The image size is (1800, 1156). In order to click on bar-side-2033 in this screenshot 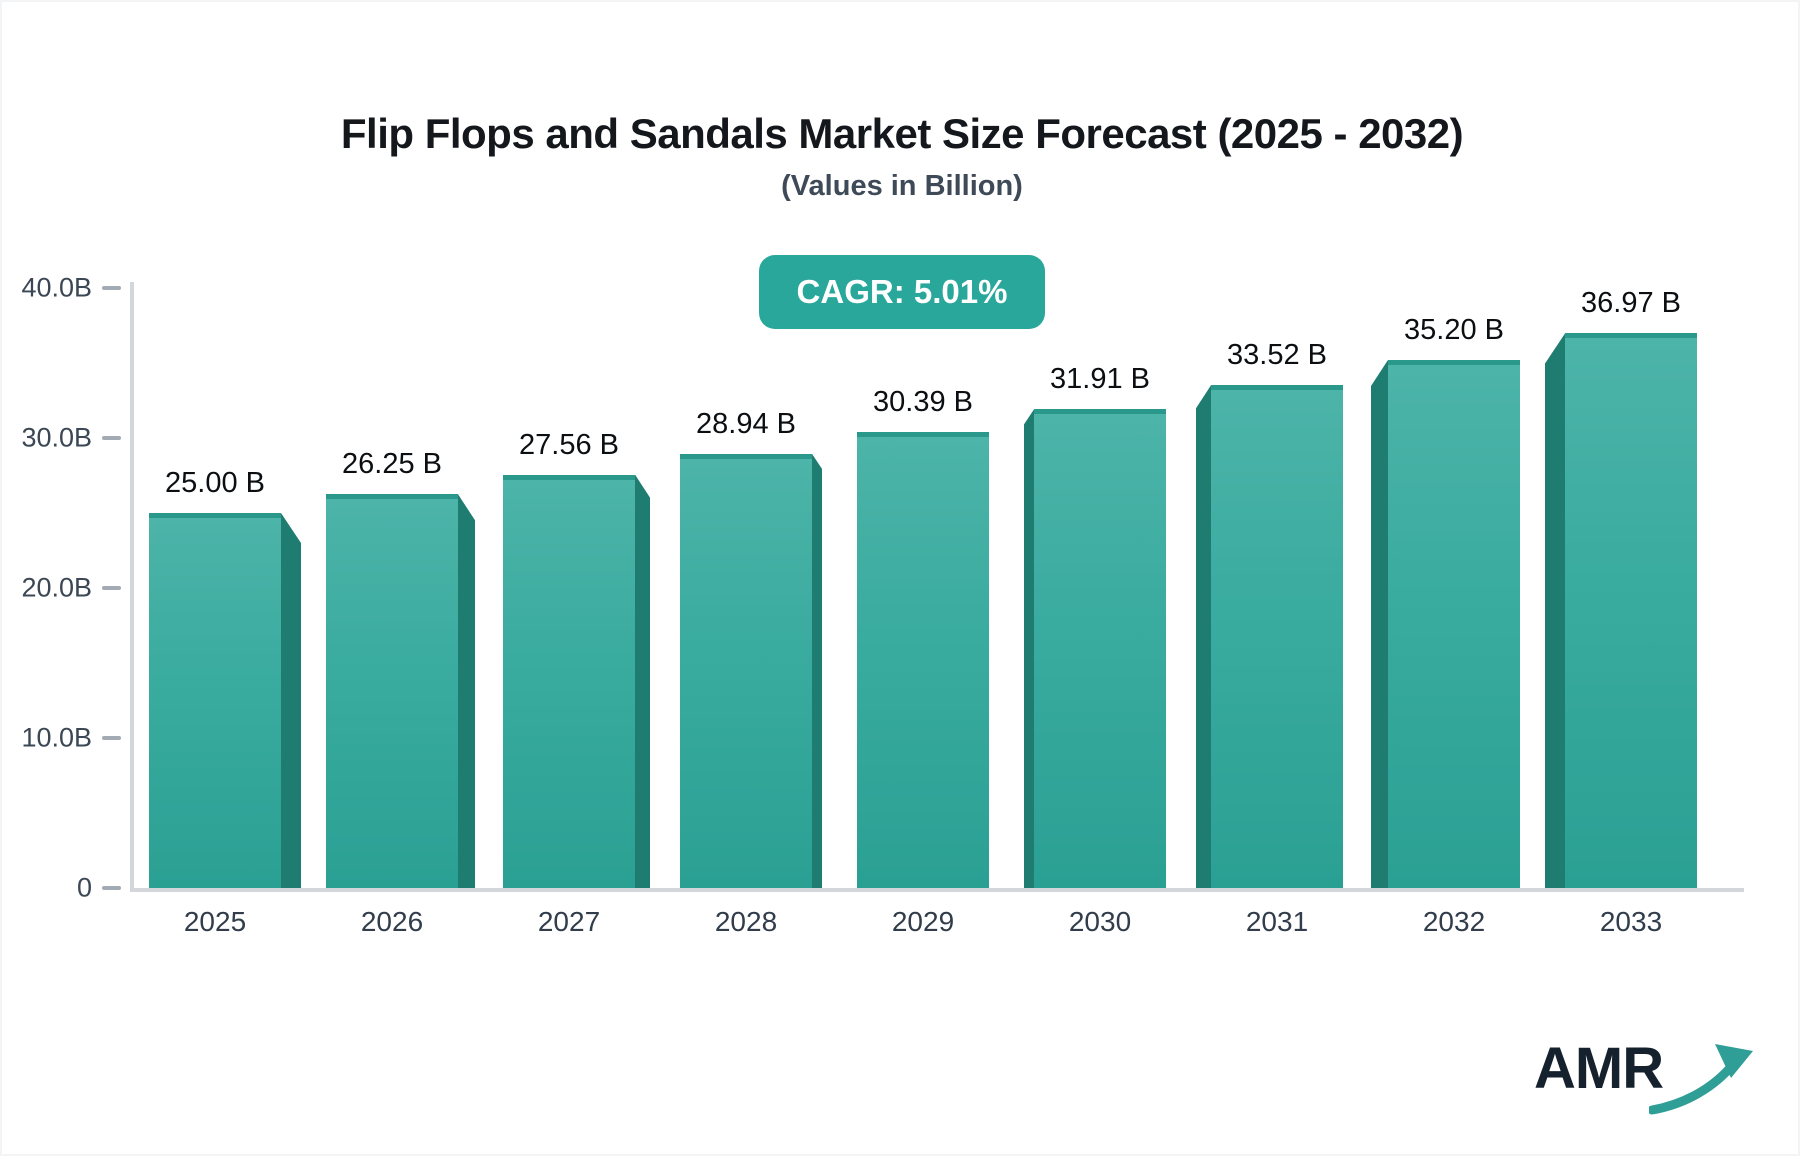, I will do `click(1555, 610)`.